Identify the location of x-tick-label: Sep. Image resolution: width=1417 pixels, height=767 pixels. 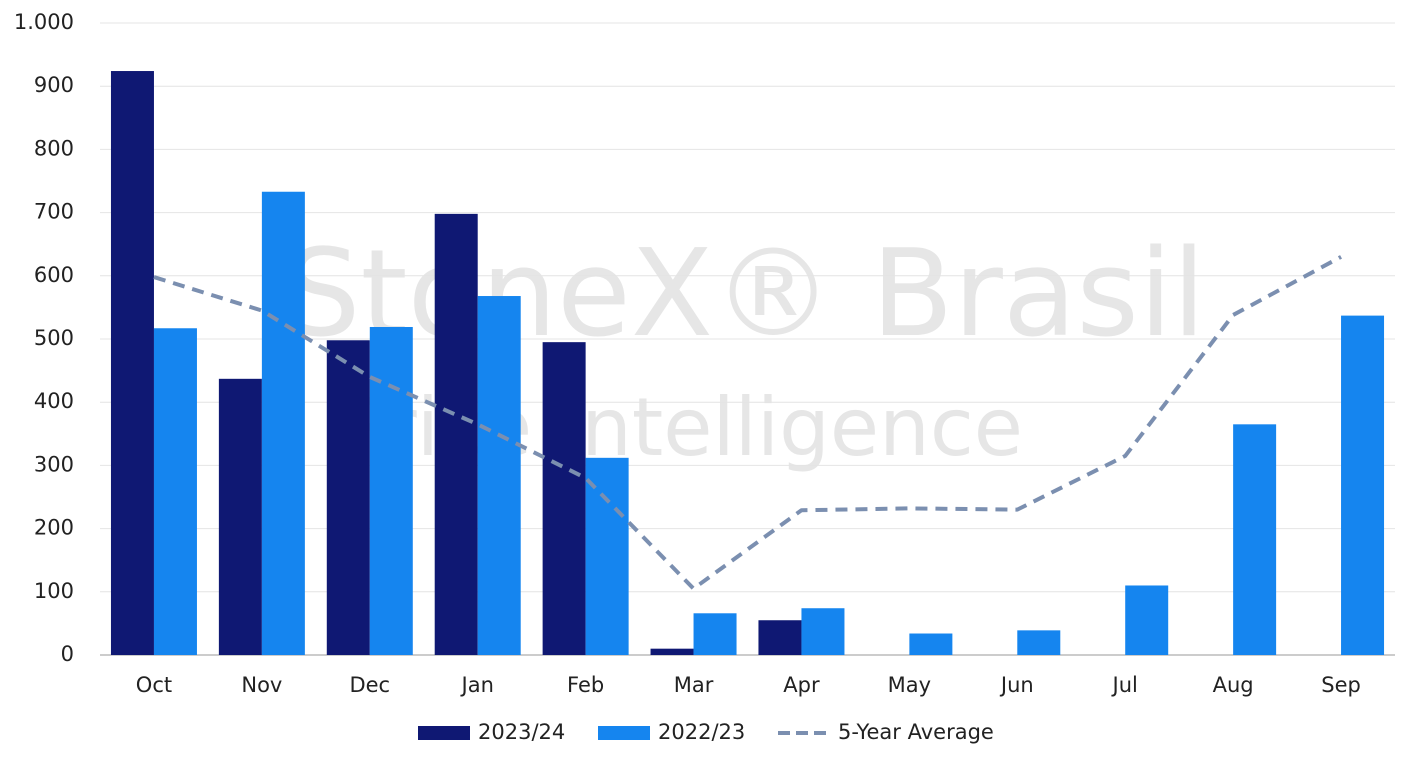
(1341, 685).